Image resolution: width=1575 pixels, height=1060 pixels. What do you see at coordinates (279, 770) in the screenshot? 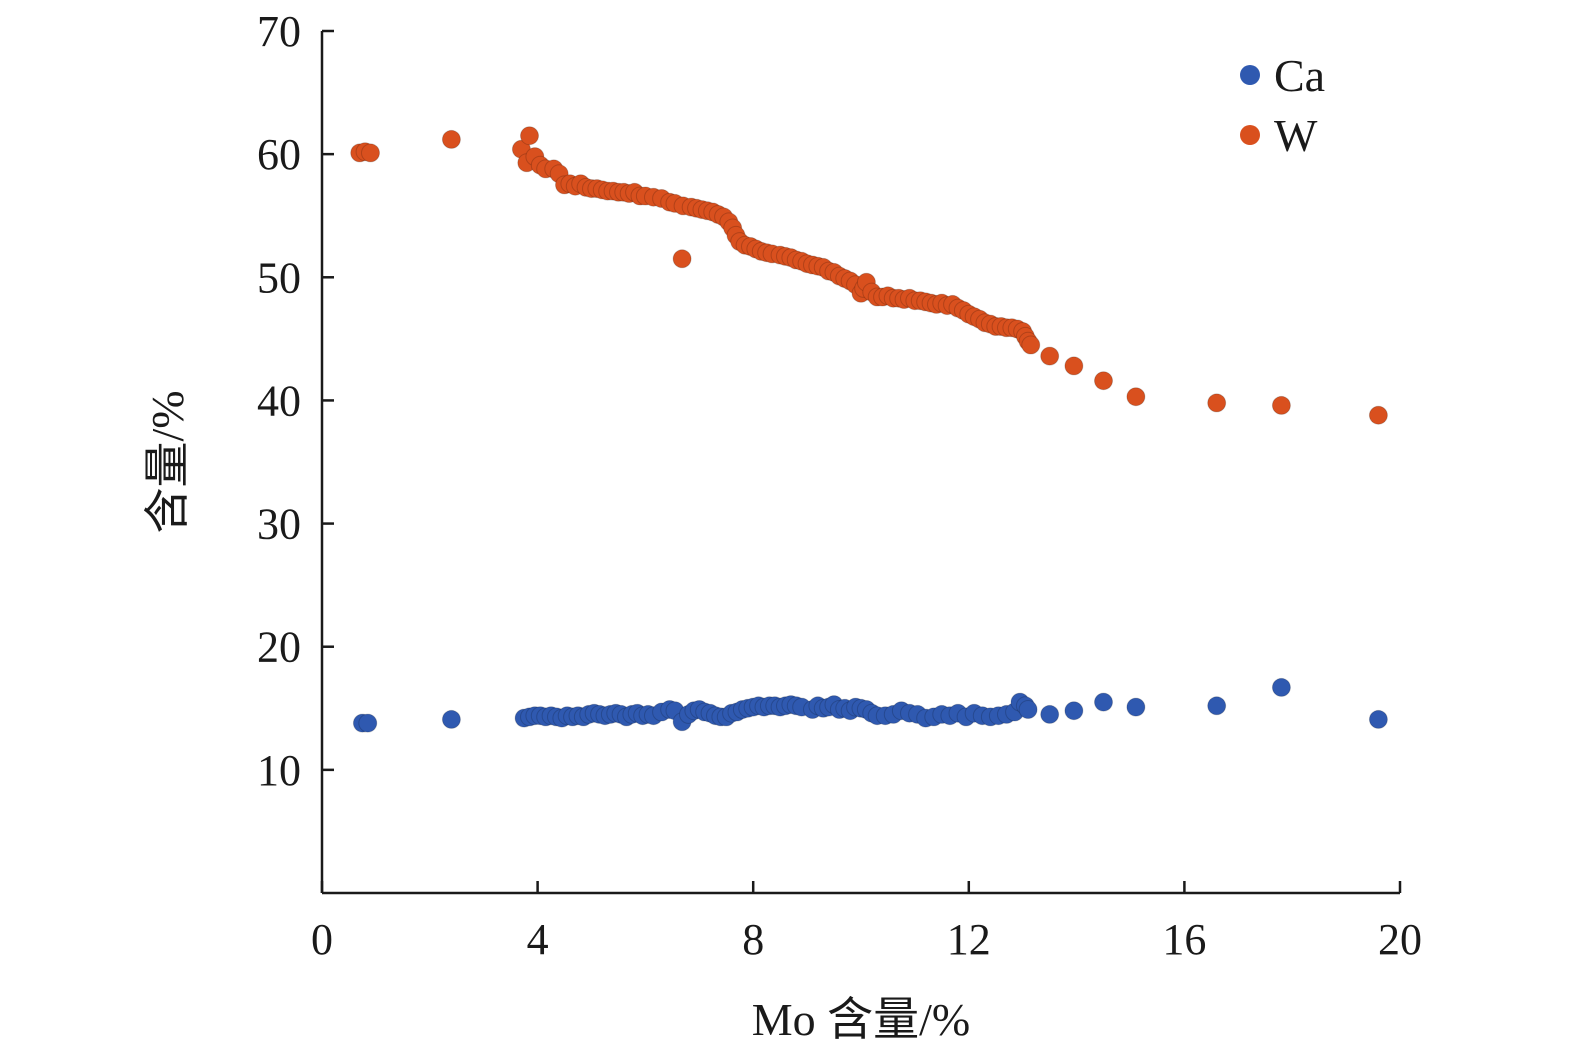
I see `y-tick-label: 10` at bounding box center [279, 770].